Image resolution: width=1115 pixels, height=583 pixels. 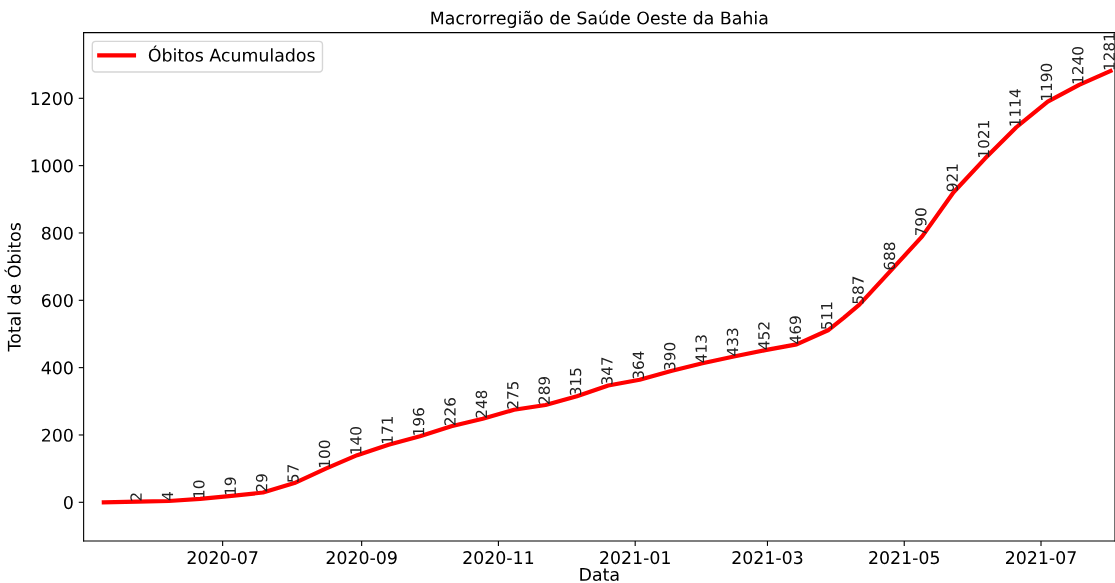 What do you see at coordinates (12, 287) in the screenshot?
I see `y-axis-title: Total de Óbitos` at bounding box center [12, 287].